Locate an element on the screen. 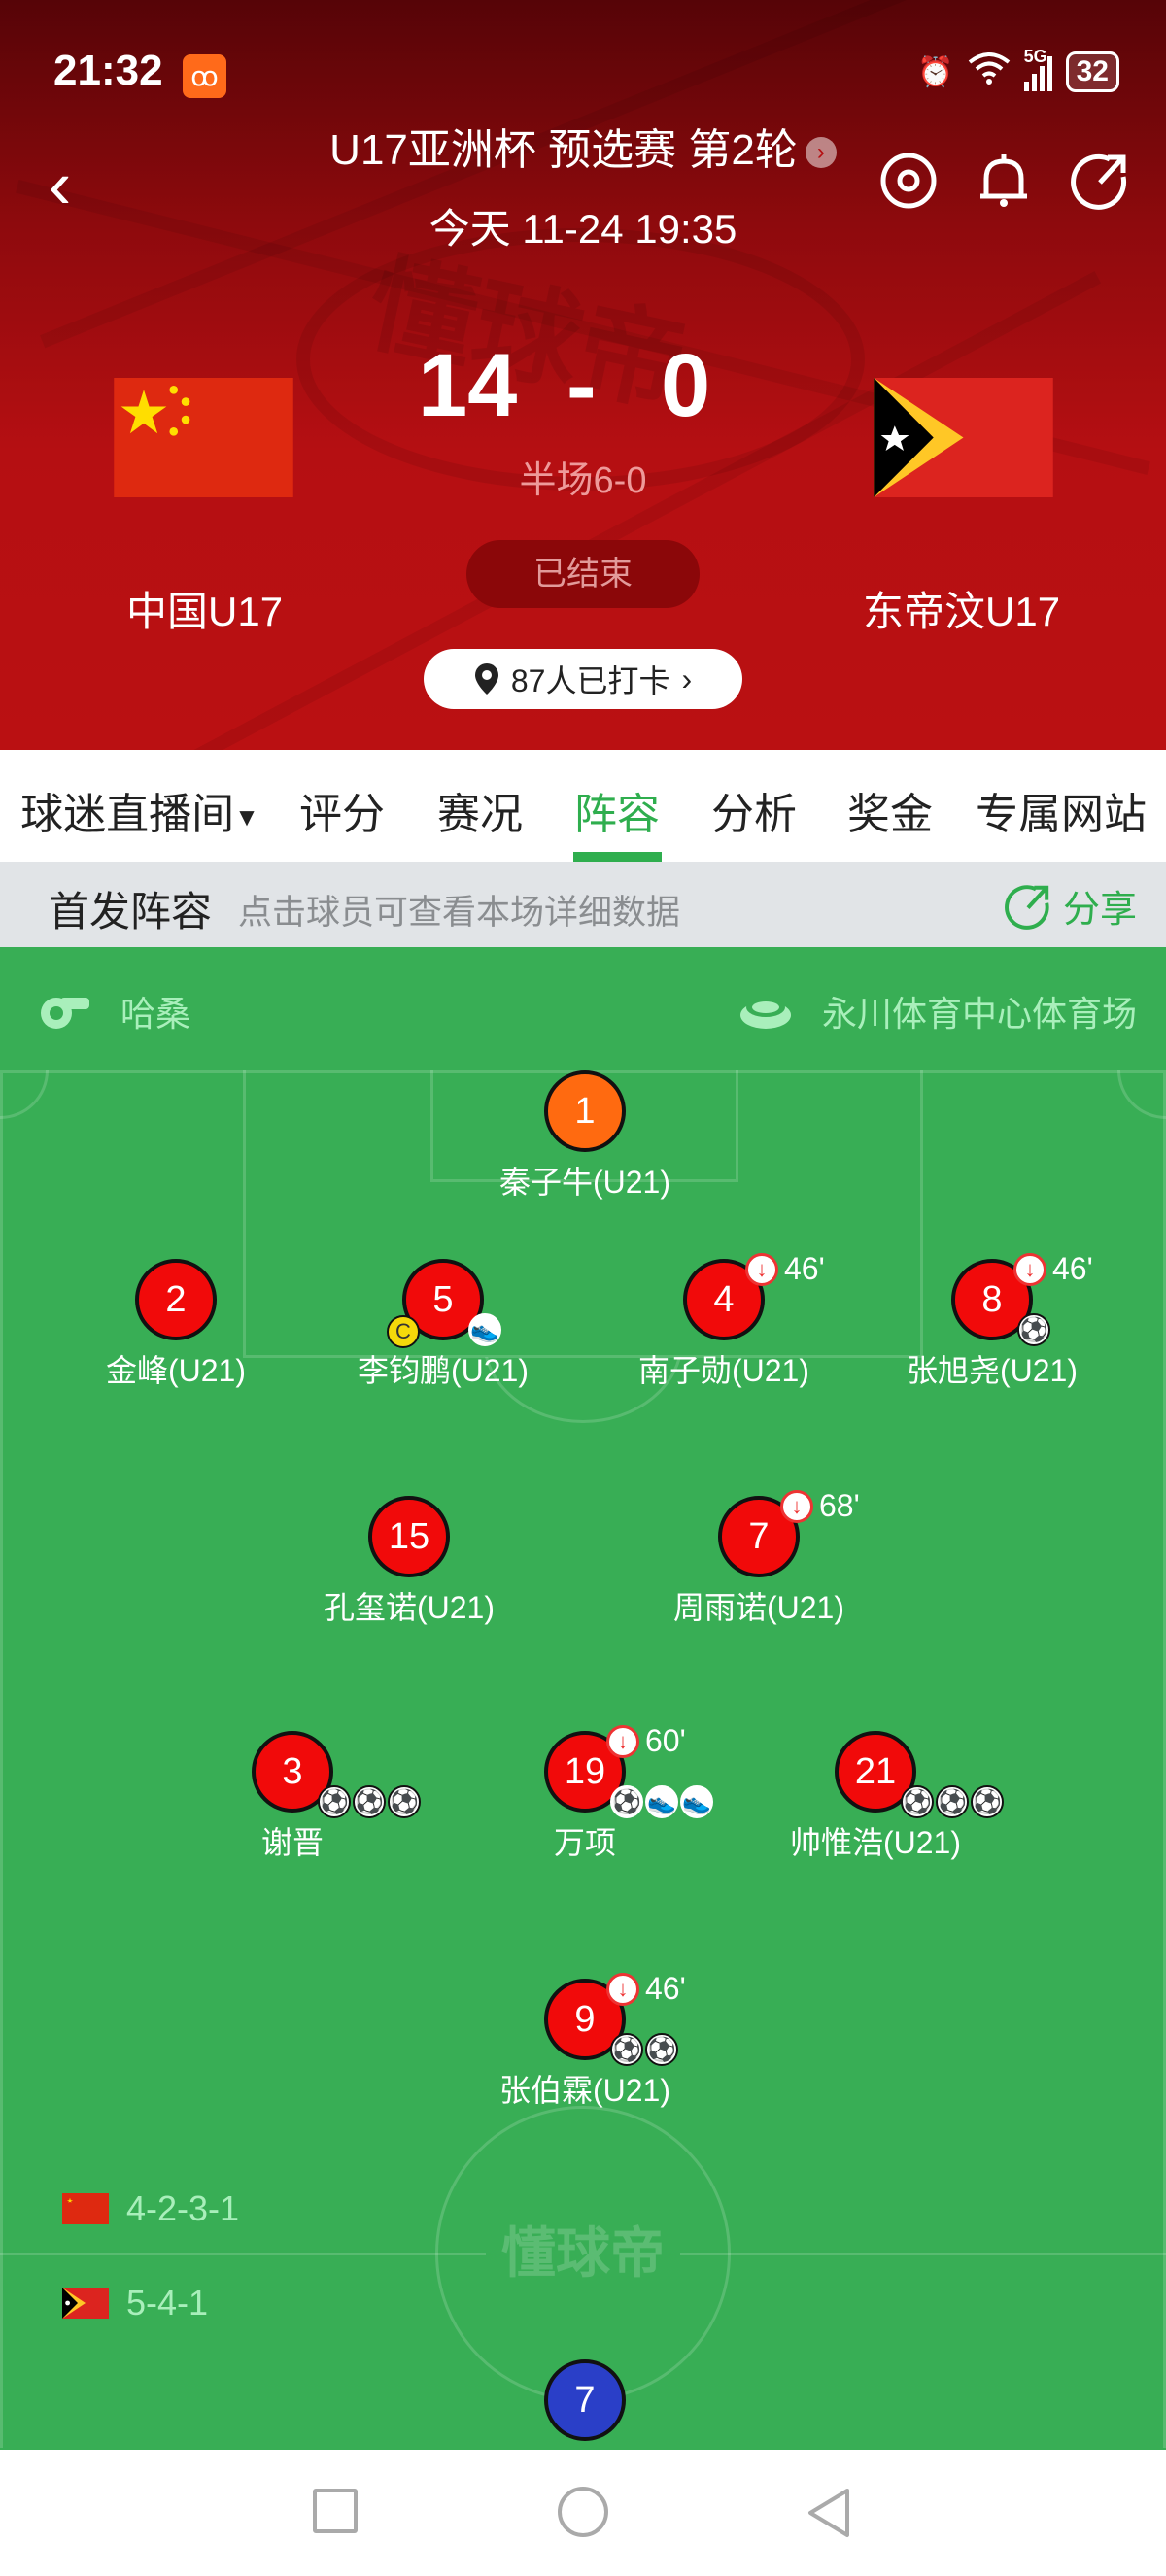 This screenshot has height=2576, width=1166. home-flag-icon is located at coordinates (85, 2208).